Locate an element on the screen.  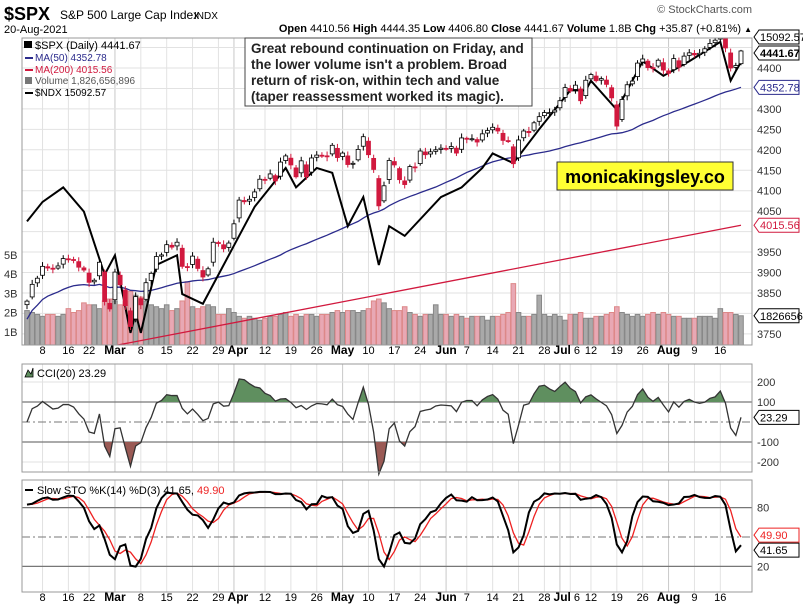
candle-legend-icon is located at coordinates (28, 44).